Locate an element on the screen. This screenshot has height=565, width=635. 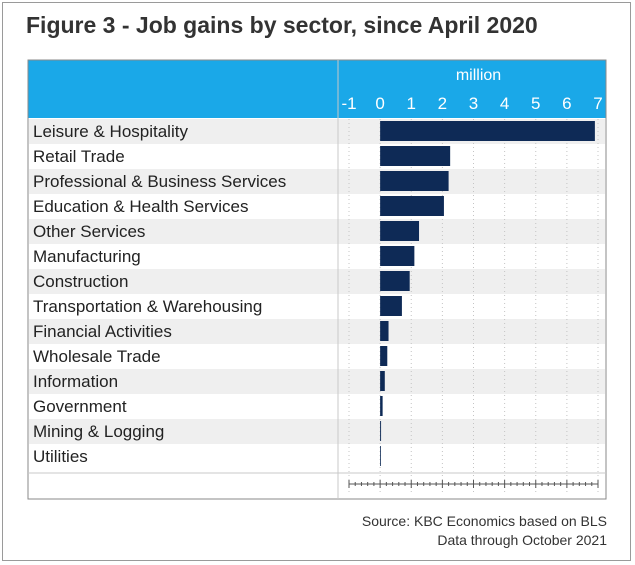
x-tick-label: 3 is located at coordinates (473, 103).